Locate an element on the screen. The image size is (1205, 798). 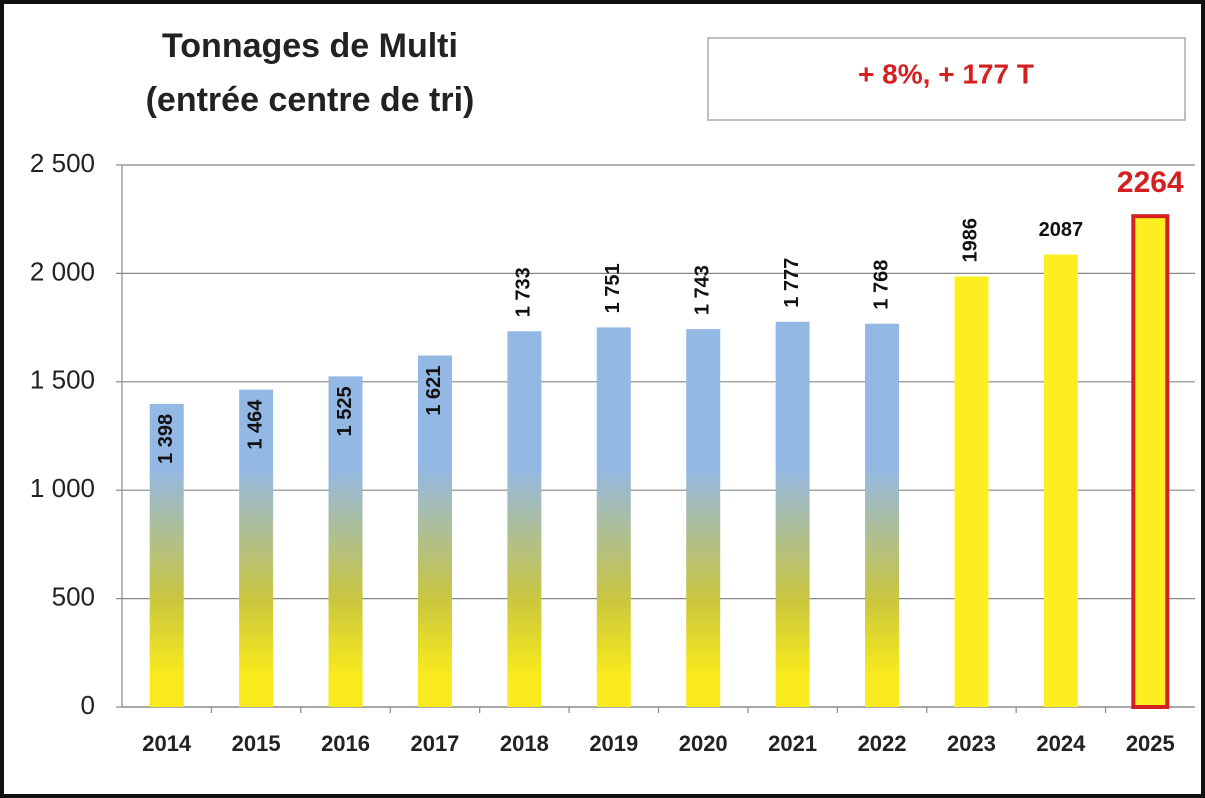
value-label: 1 743 is located at coordinates (702, 290).